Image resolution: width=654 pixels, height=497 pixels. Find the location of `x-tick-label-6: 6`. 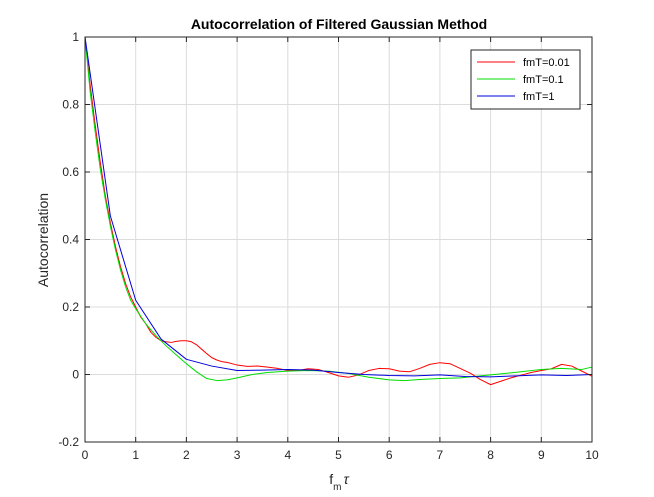

x-tick-label-6: 6 is located at coordinates (389, 455).